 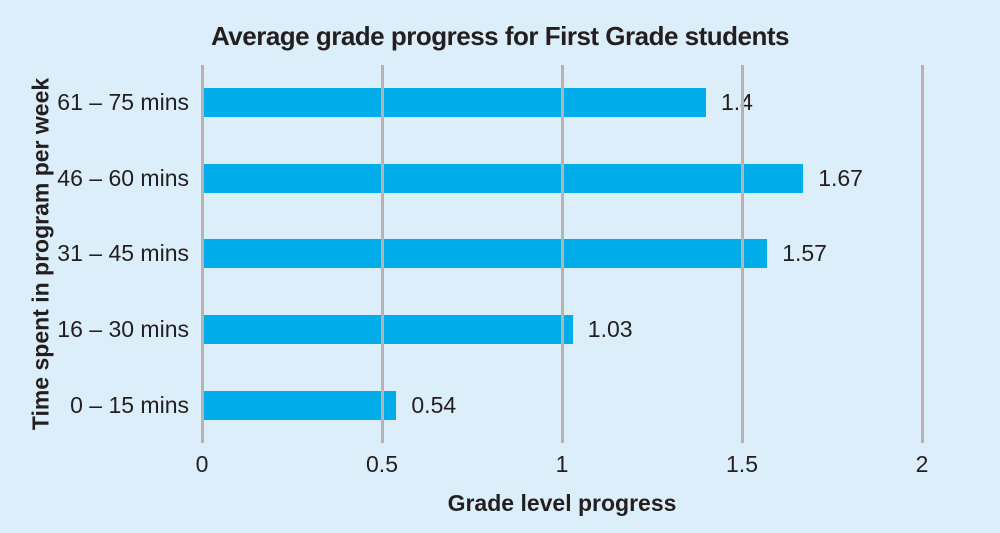 What do you see at coordinates (737, 102) in the screenshot?
I see `bar-value-label: 1.4` at bounding box center [737, 102].